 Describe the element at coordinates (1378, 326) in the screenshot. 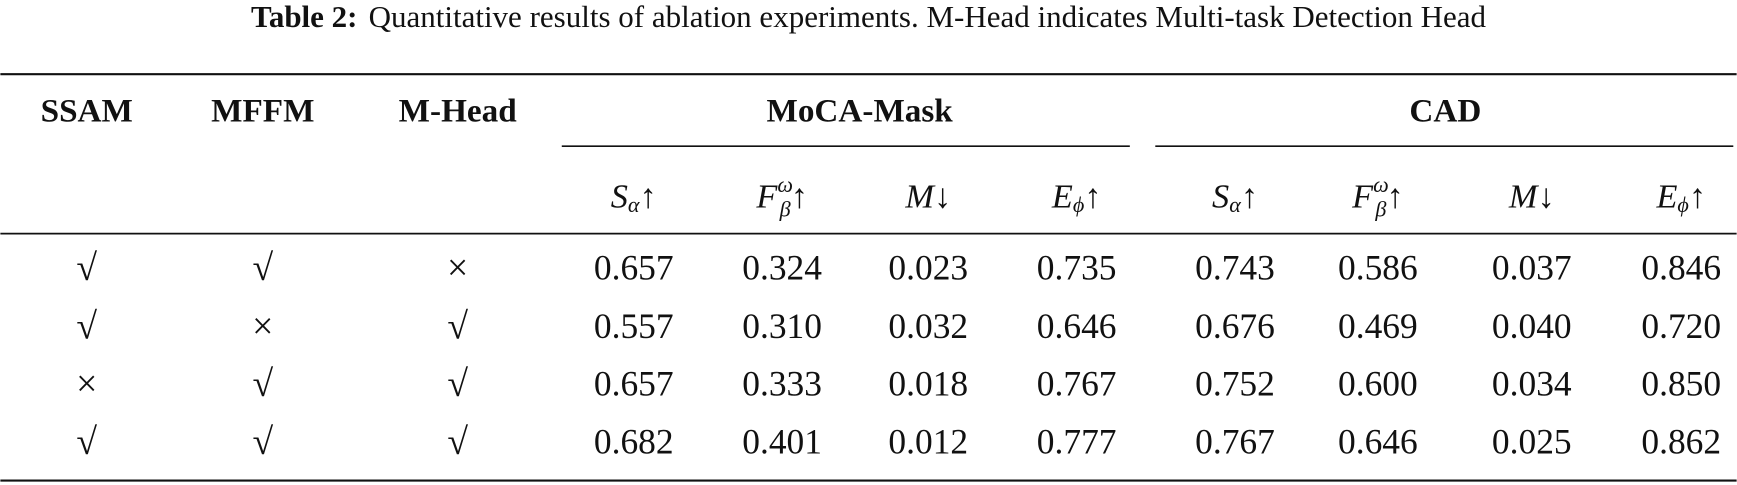

I see `metric-value: 0.469` at that location.